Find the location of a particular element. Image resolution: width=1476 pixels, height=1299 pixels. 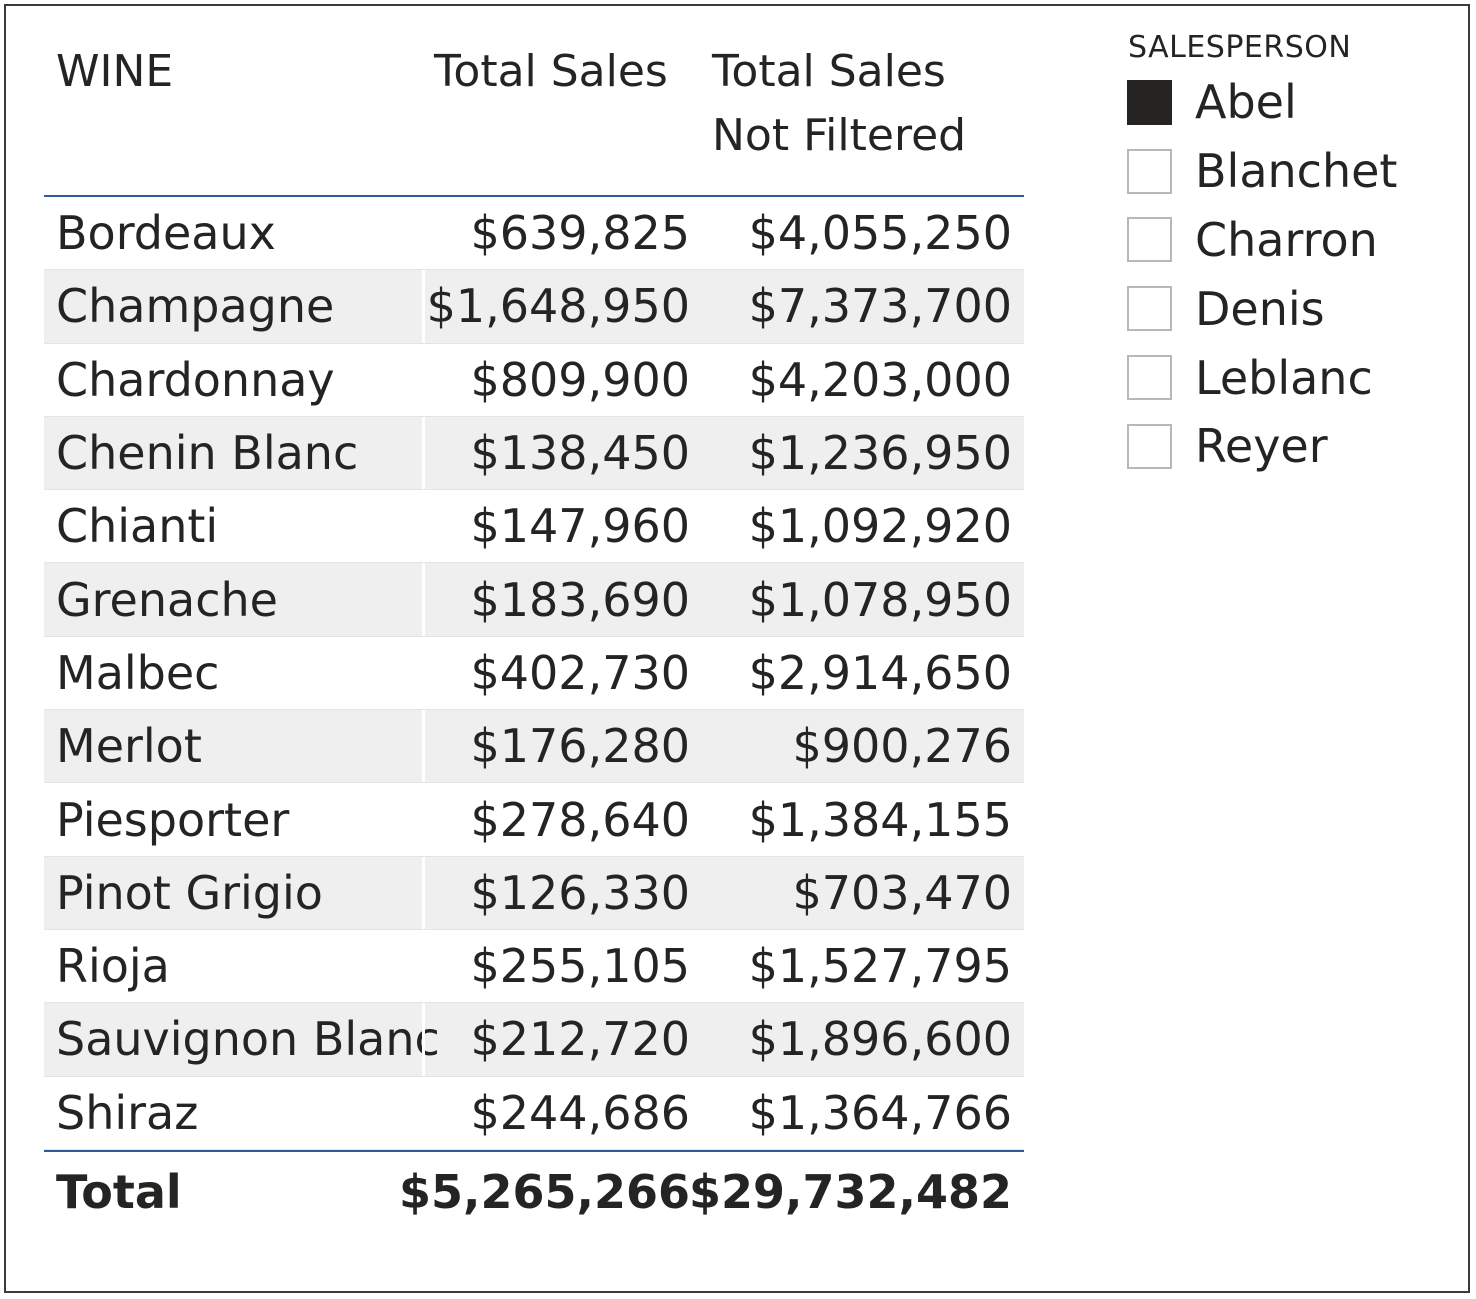

total-sales-not-filtered-cell: $1,364,766 is located at coordinates (880, 1112).